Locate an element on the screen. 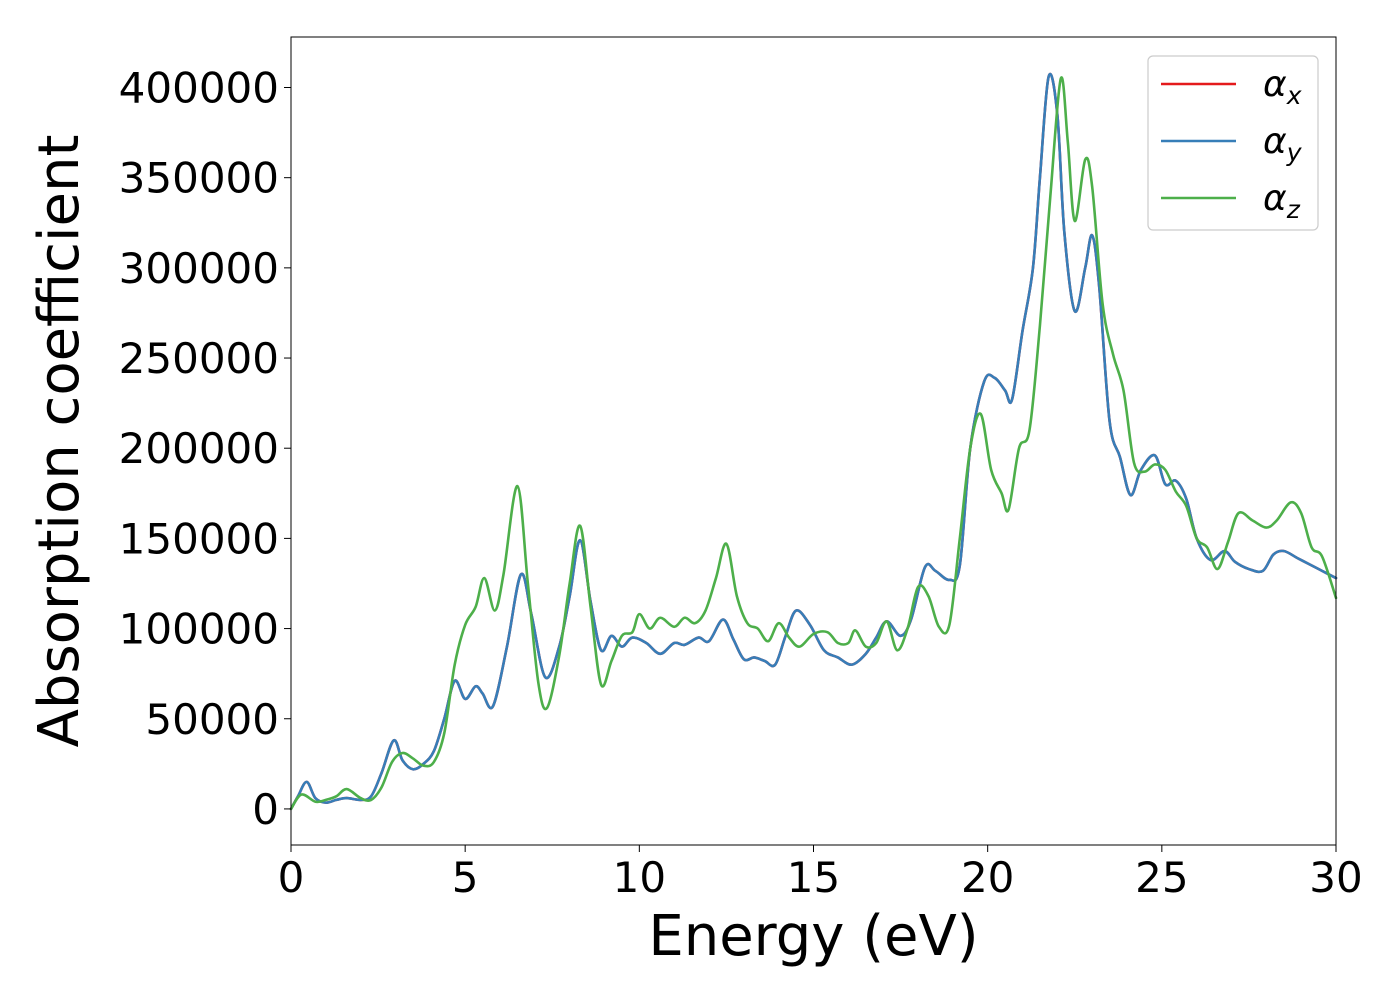 Image resolution: width=1400 pixels, height=1000 pixels. y-tick-label: 100000 is located at coordinates (199, 629).